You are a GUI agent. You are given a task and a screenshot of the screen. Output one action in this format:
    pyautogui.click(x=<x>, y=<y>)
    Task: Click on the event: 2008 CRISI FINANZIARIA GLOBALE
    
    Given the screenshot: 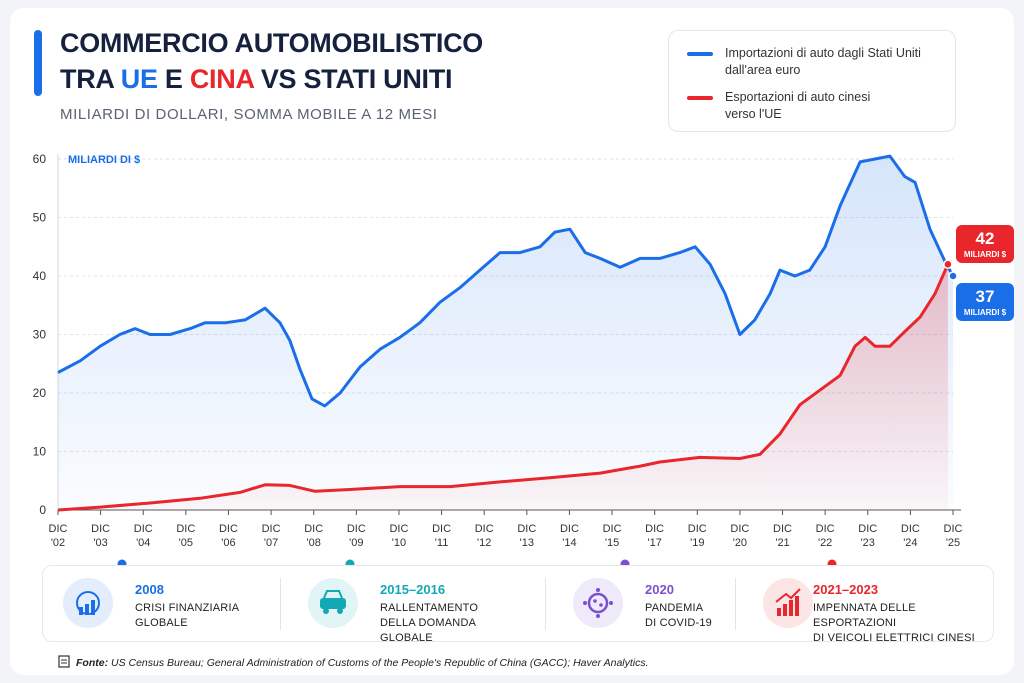 What is the action you would take?
    pyautogui.click(x=163, y=603)
    